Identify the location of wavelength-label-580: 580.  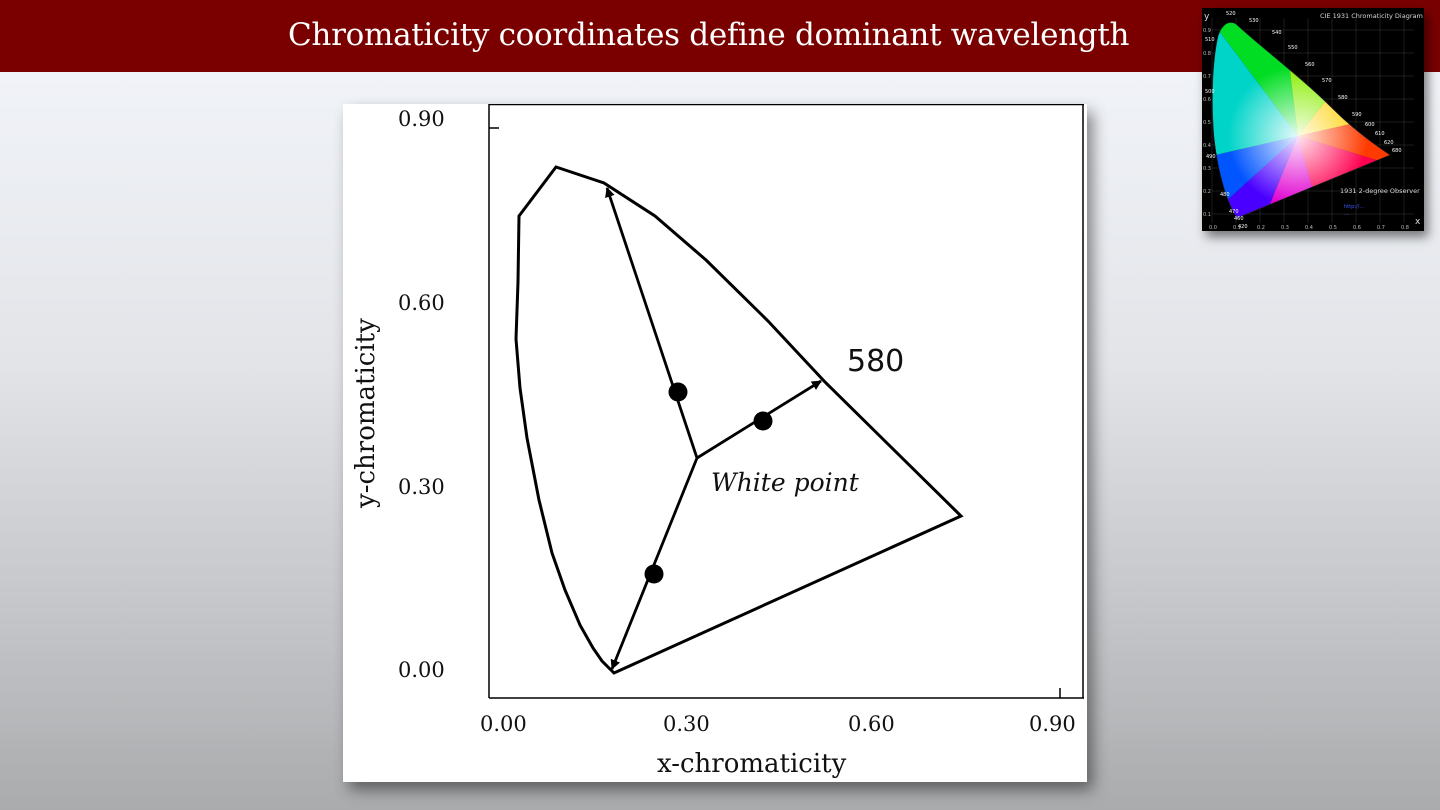
(875, 361).